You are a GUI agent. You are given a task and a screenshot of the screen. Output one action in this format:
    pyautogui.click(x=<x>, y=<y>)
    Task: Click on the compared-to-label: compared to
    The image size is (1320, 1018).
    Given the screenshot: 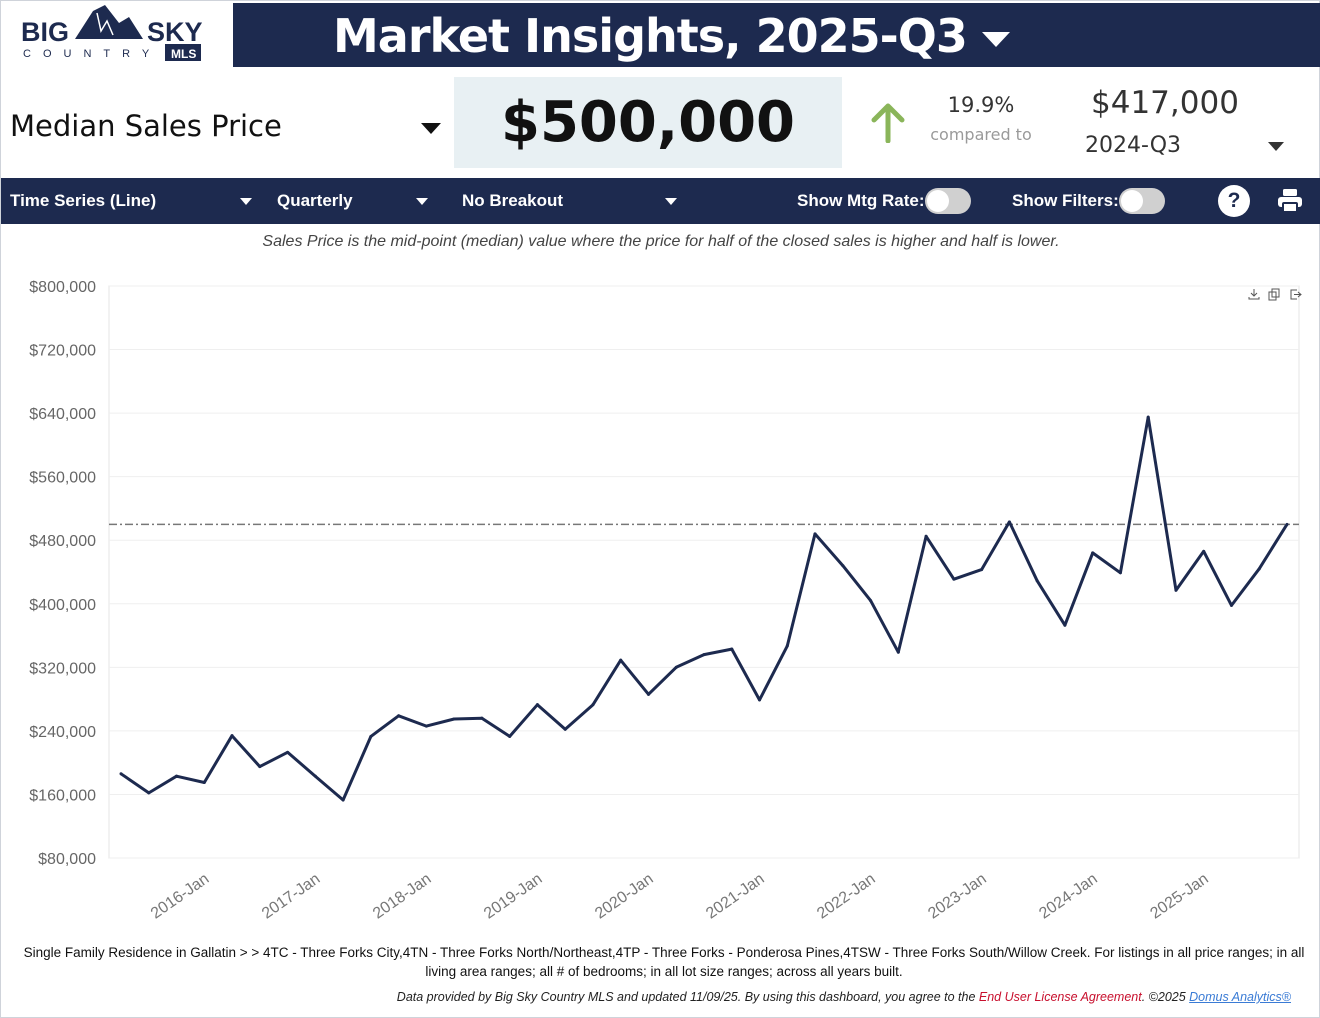 What is the action you would take?
    pyautogui.click(x=981, y=134)
    